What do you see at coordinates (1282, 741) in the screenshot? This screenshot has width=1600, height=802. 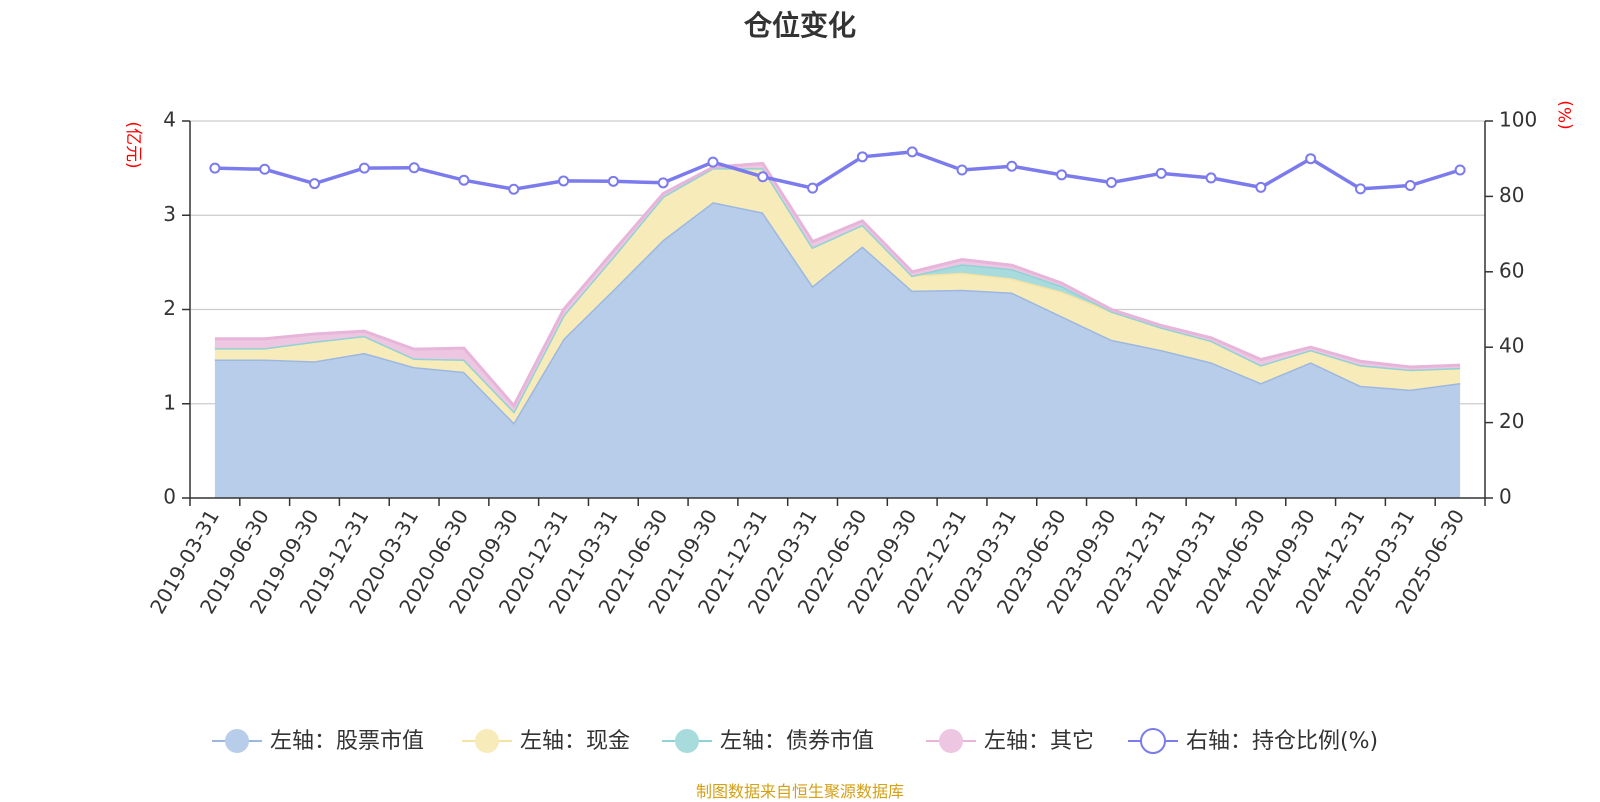 I see `legend-label: 右轴：持仓比例(%)` at bounding box center [1282, 741].